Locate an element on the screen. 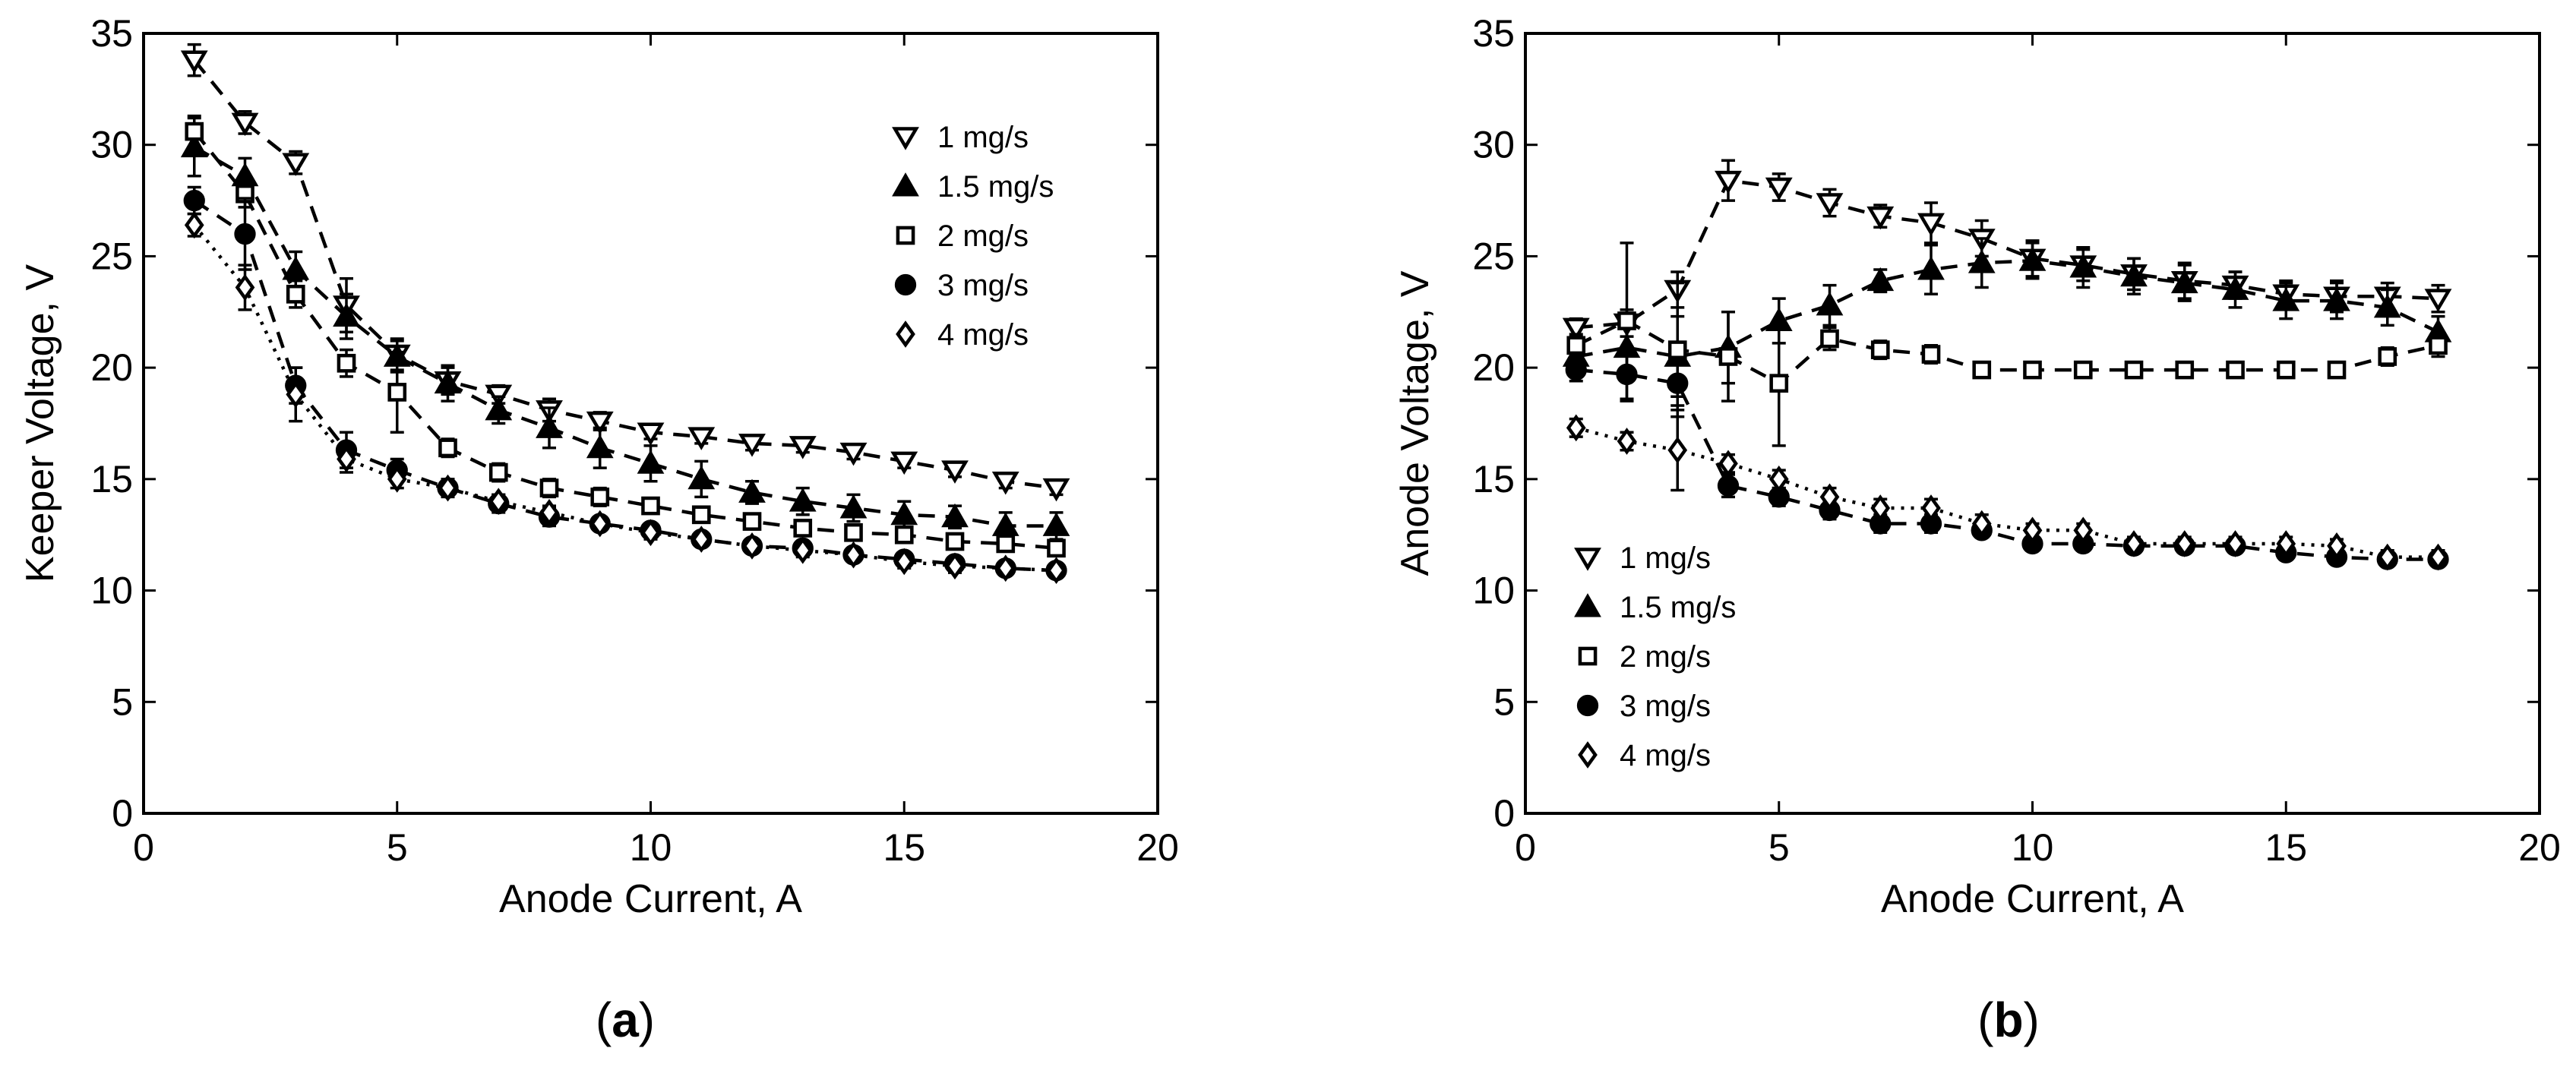  panel-label-close-paren: ) is located at coordinates (2032, 1020).